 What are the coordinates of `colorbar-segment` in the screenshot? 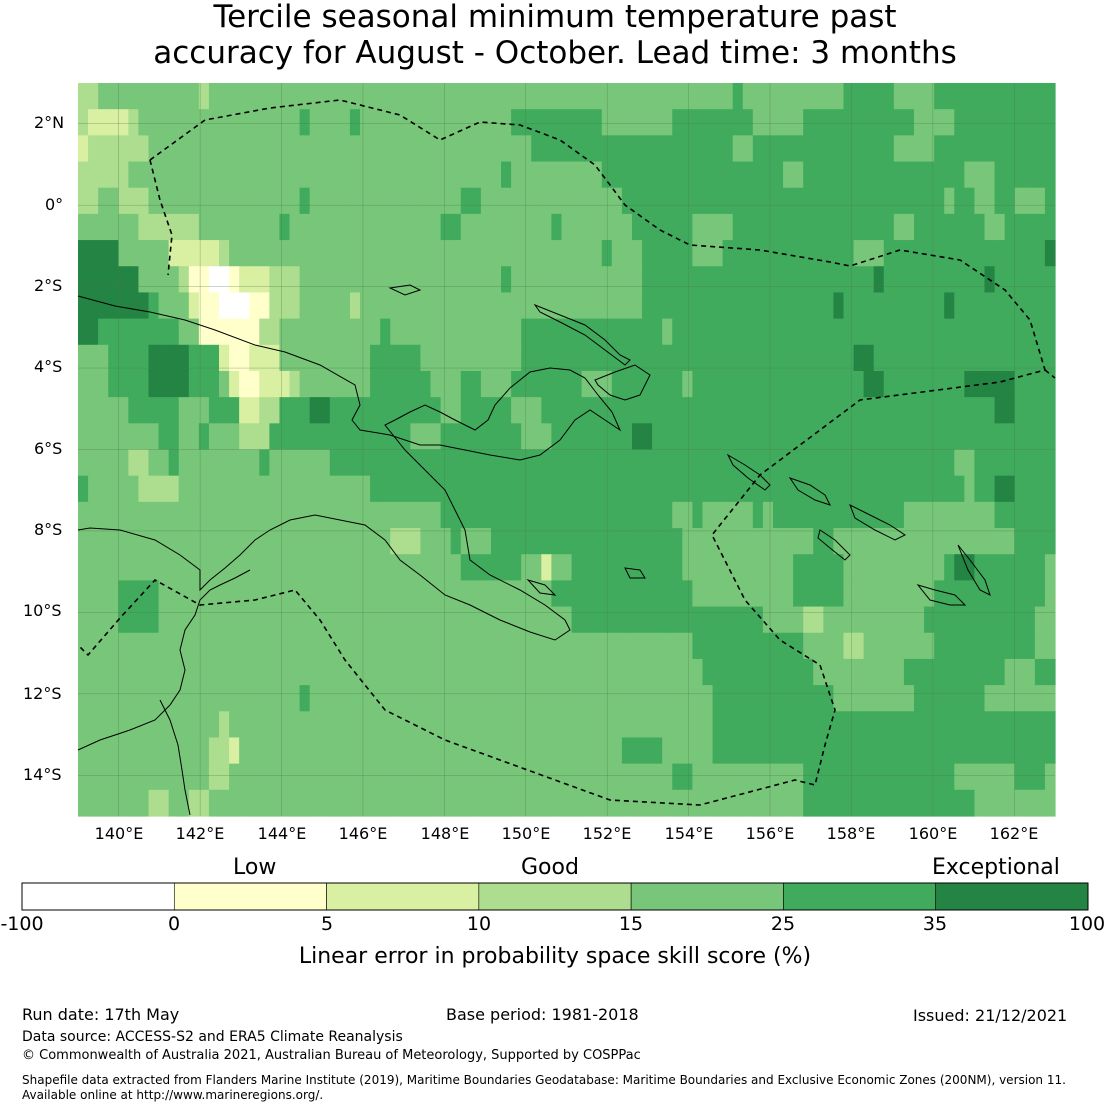 It's located at (250, 896).